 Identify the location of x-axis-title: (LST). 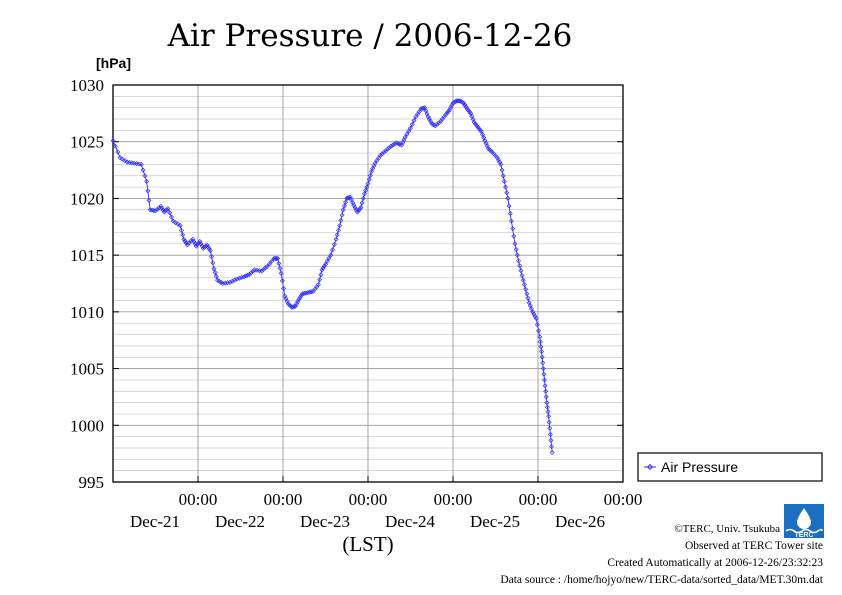
(367, 544).